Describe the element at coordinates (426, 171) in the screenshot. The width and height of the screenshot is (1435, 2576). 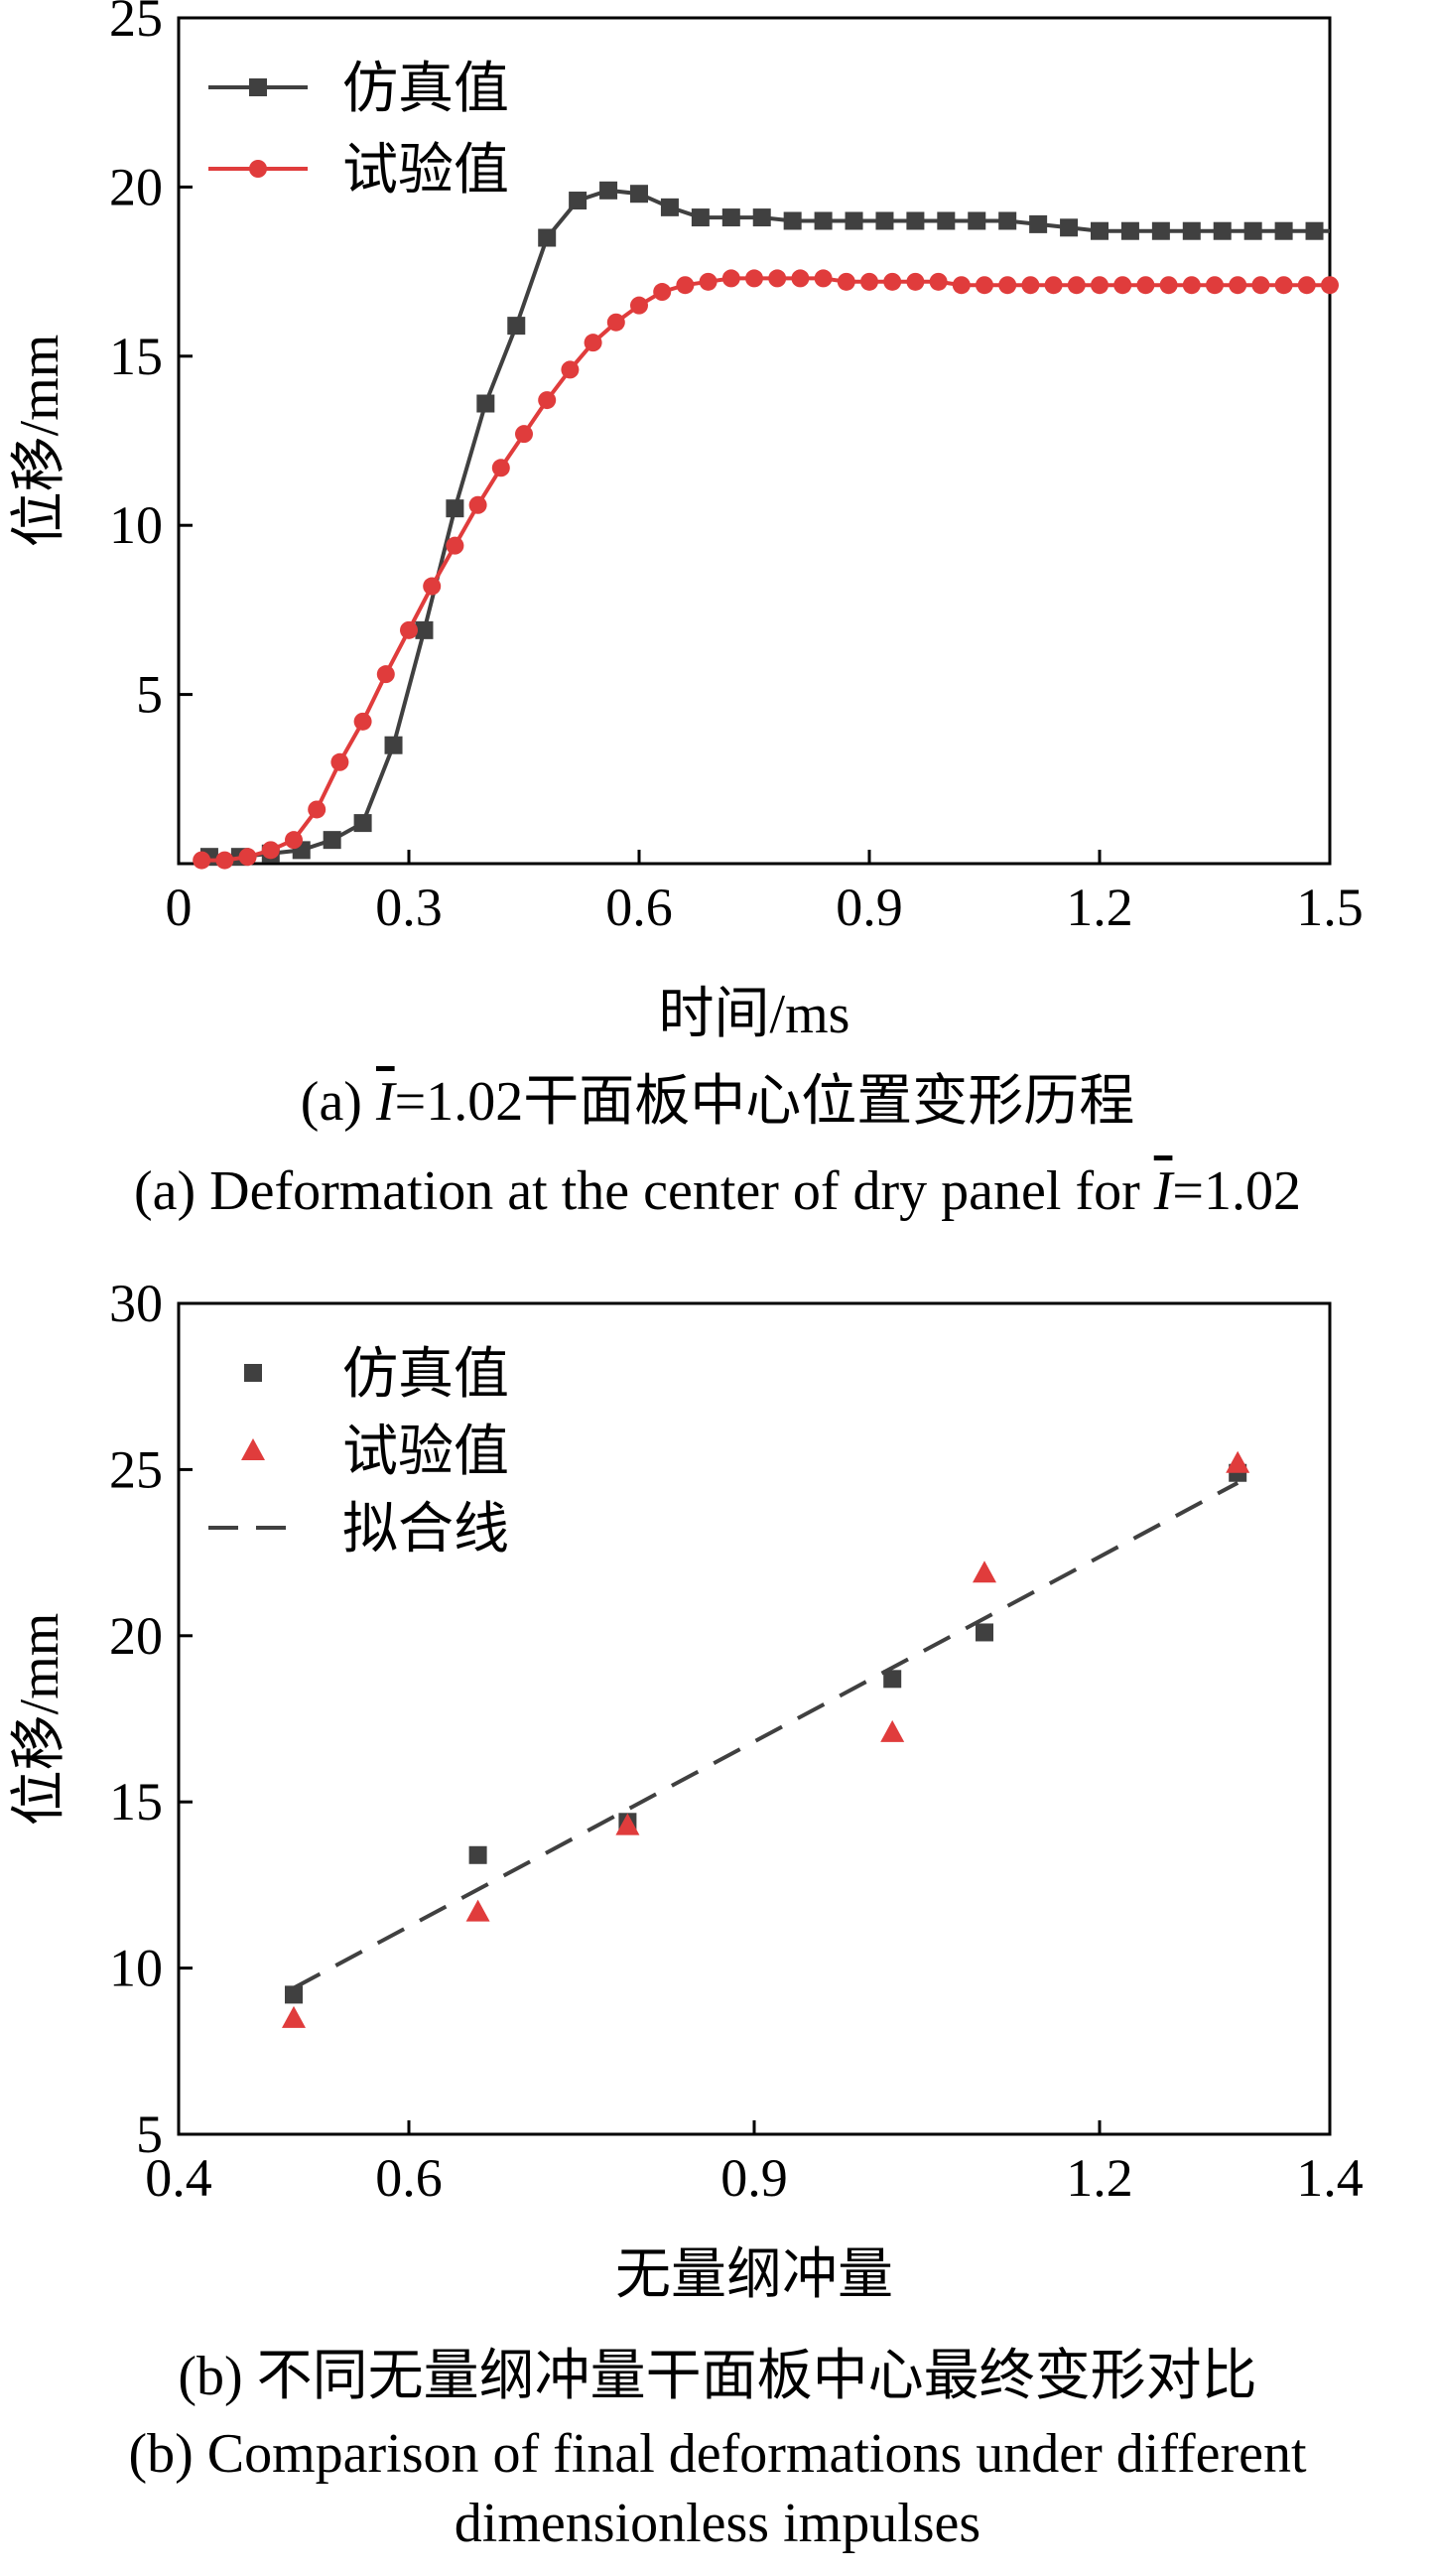
I see `legend-label: 试验值` at that location.